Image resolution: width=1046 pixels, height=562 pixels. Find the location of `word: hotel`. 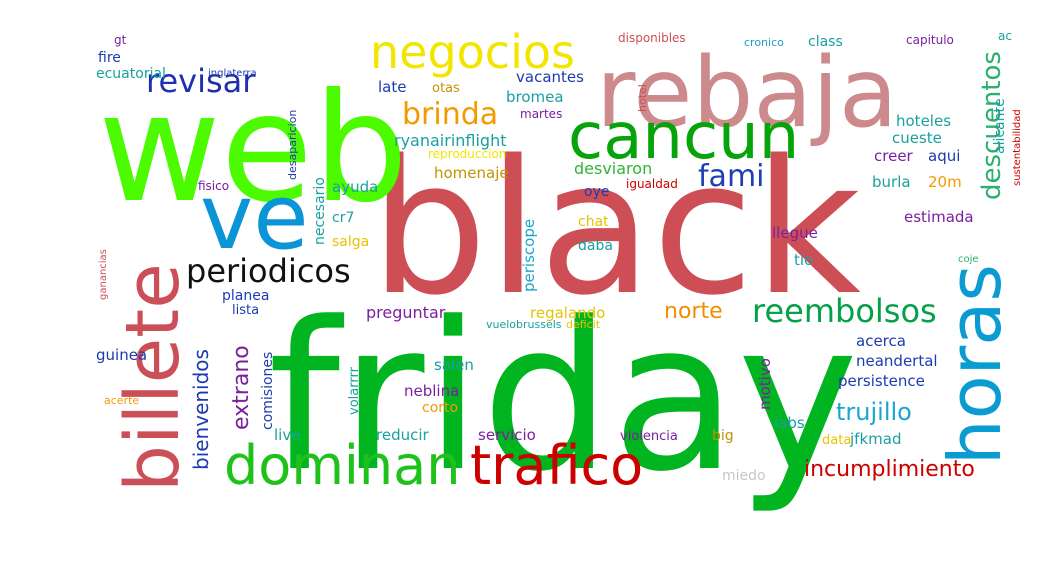

word: hotel is located at coordinates (642, 98).